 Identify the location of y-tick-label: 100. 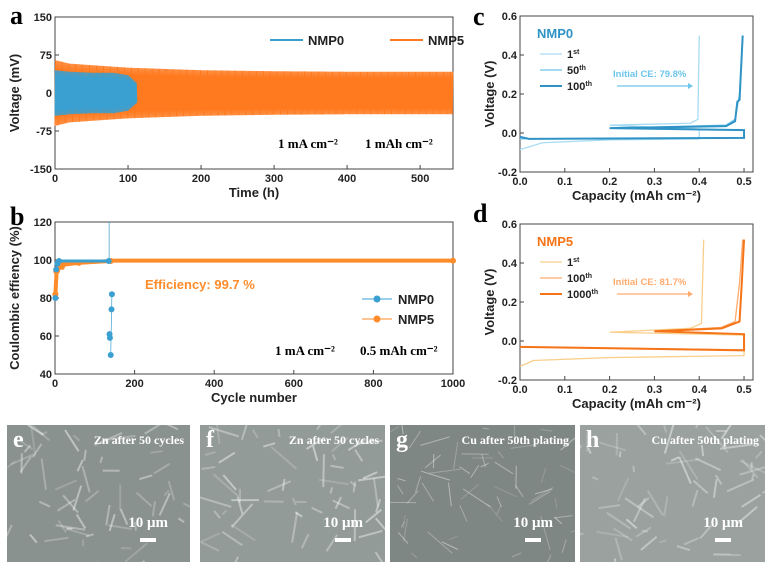
(43, 261).